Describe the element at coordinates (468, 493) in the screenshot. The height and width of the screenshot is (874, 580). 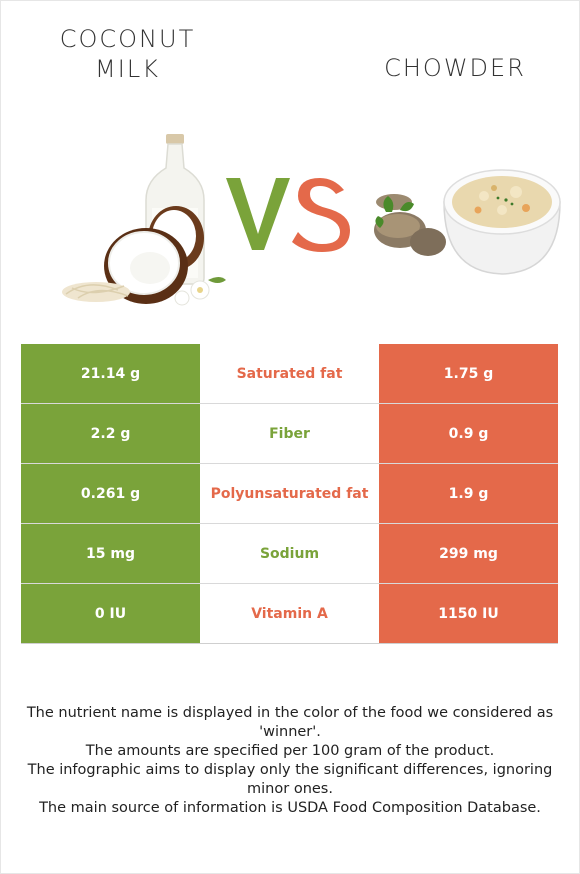
I see `chowder-value: 1.9 g` at that location.